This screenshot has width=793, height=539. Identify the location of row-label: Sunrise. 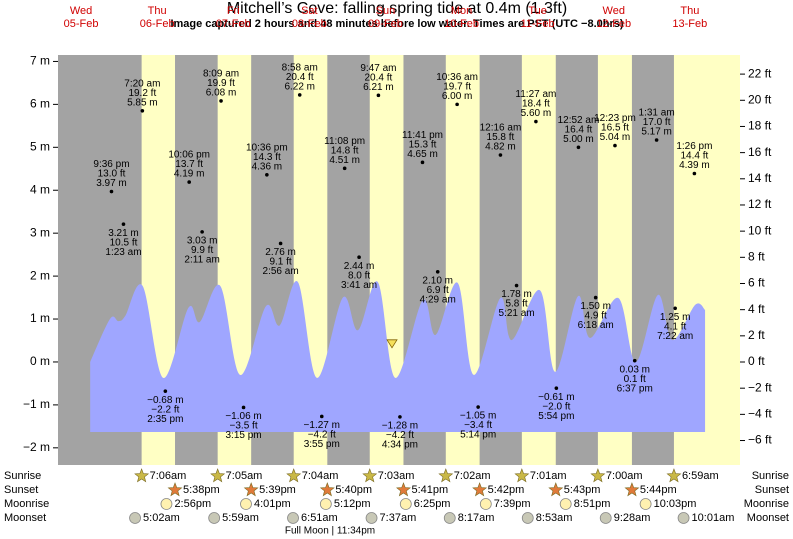
(22, 476).